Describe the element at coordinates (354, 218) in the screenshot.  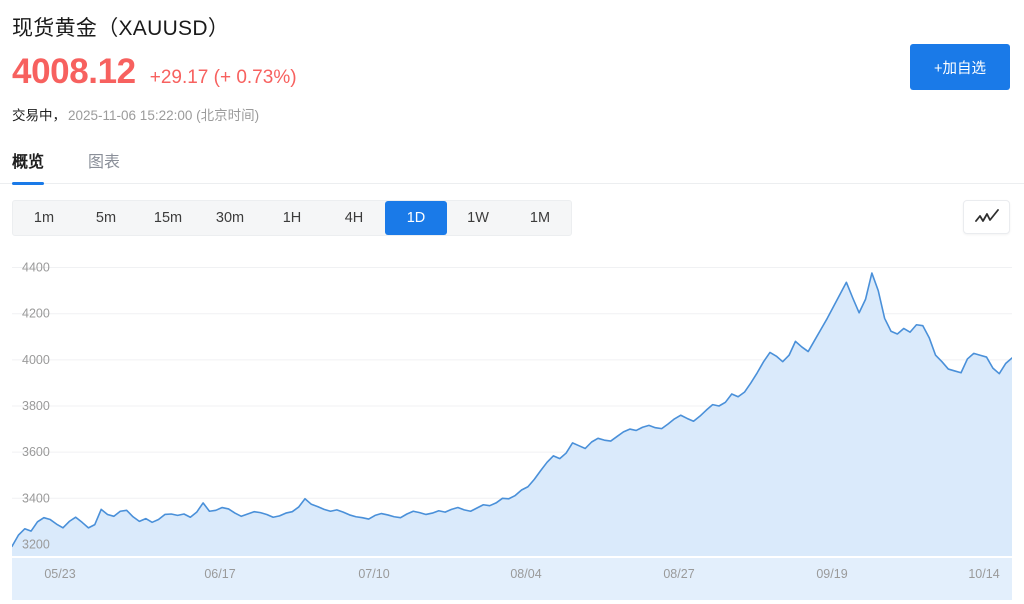
I see `timeframe-4h: 4H` at that location.